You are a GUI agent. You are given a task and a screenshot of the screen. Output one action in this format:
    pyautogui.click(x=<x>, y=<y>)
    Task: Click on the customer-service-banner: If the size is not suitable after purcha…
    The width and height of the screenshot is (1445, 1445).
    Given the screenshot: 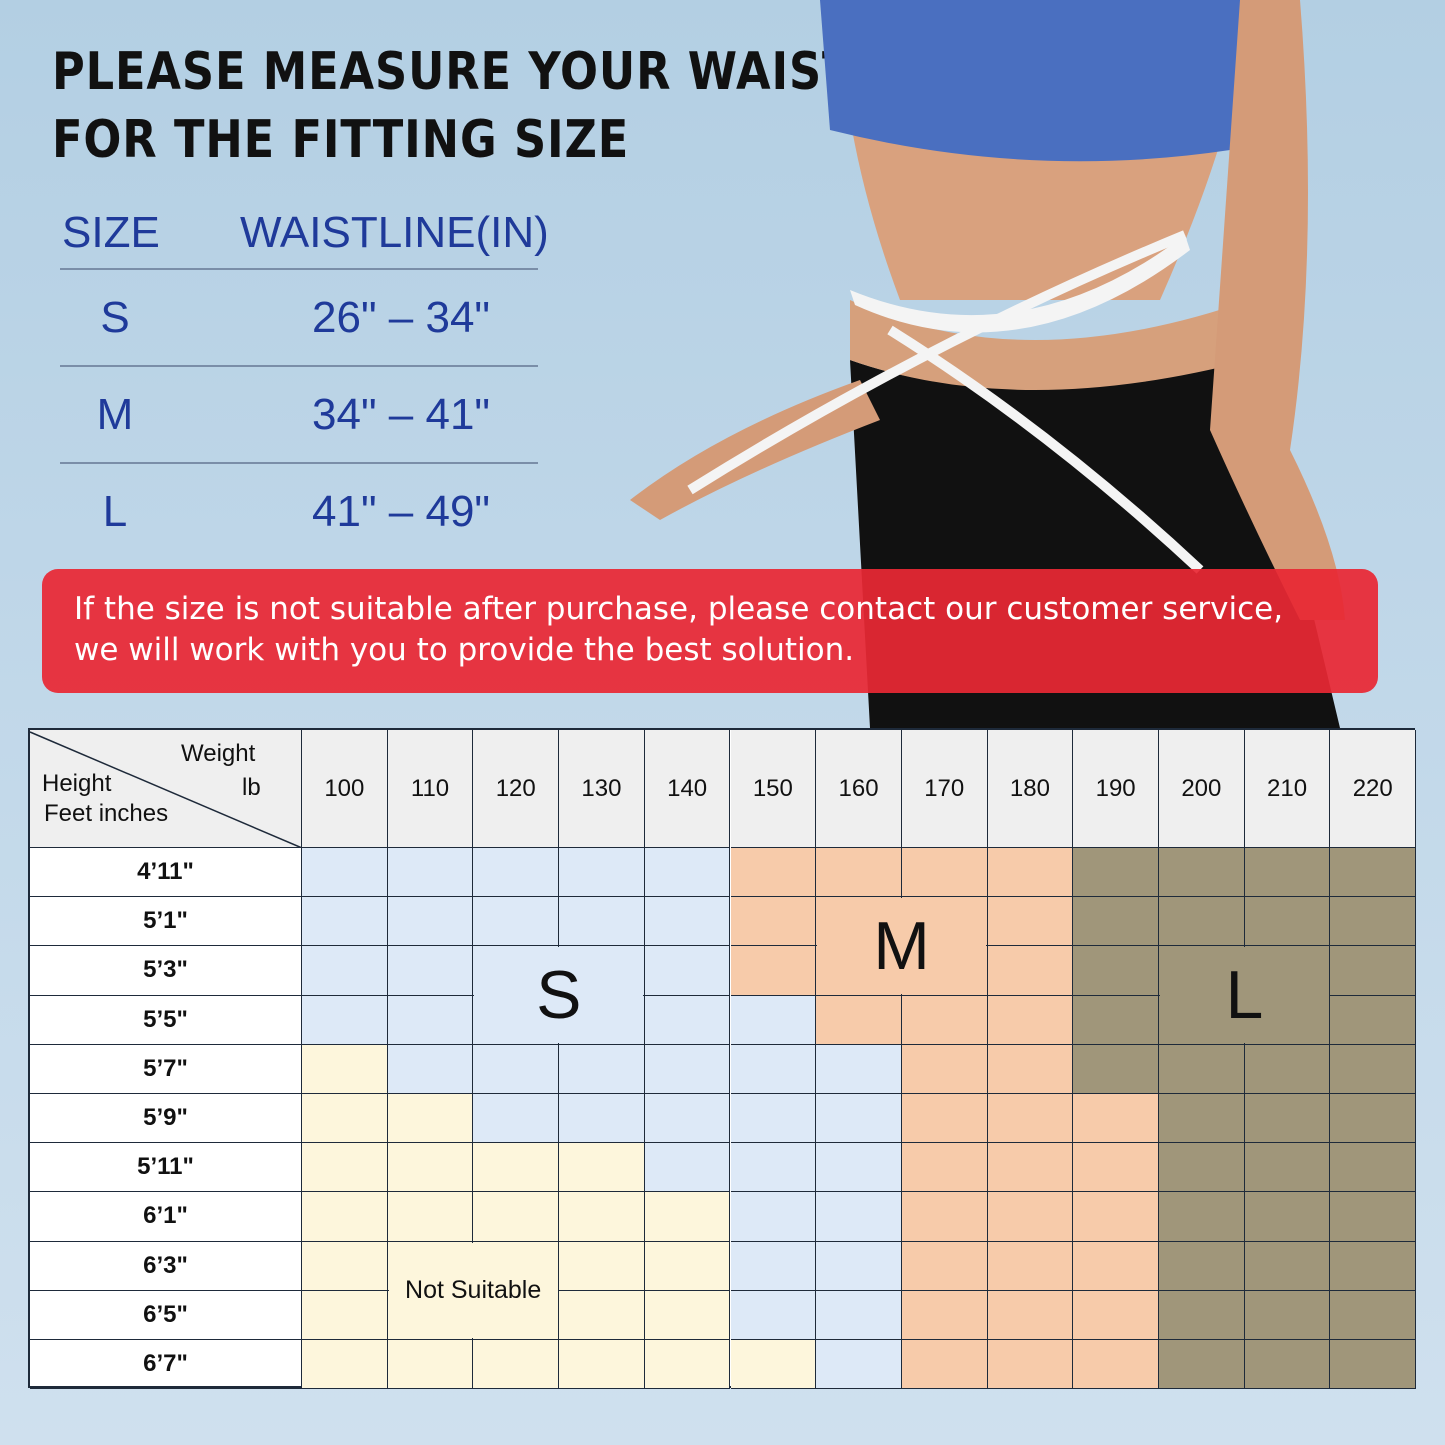 What is the action you would take?
    pyautogui.click(x=710, y=631)
    